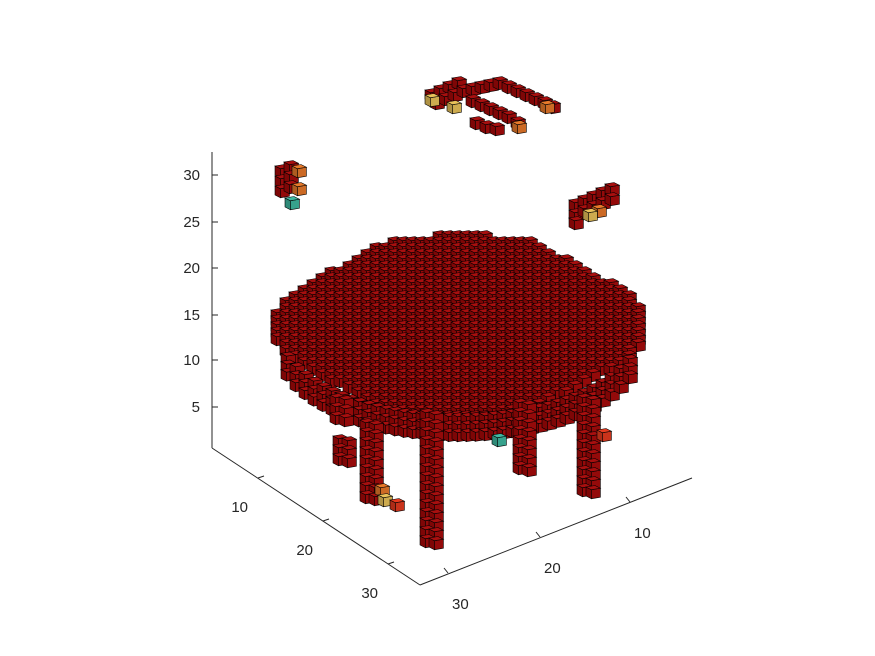 The height and width of the screenshot is (656, 875). I want to click on z-tick-label: 10, so click(191, 360).